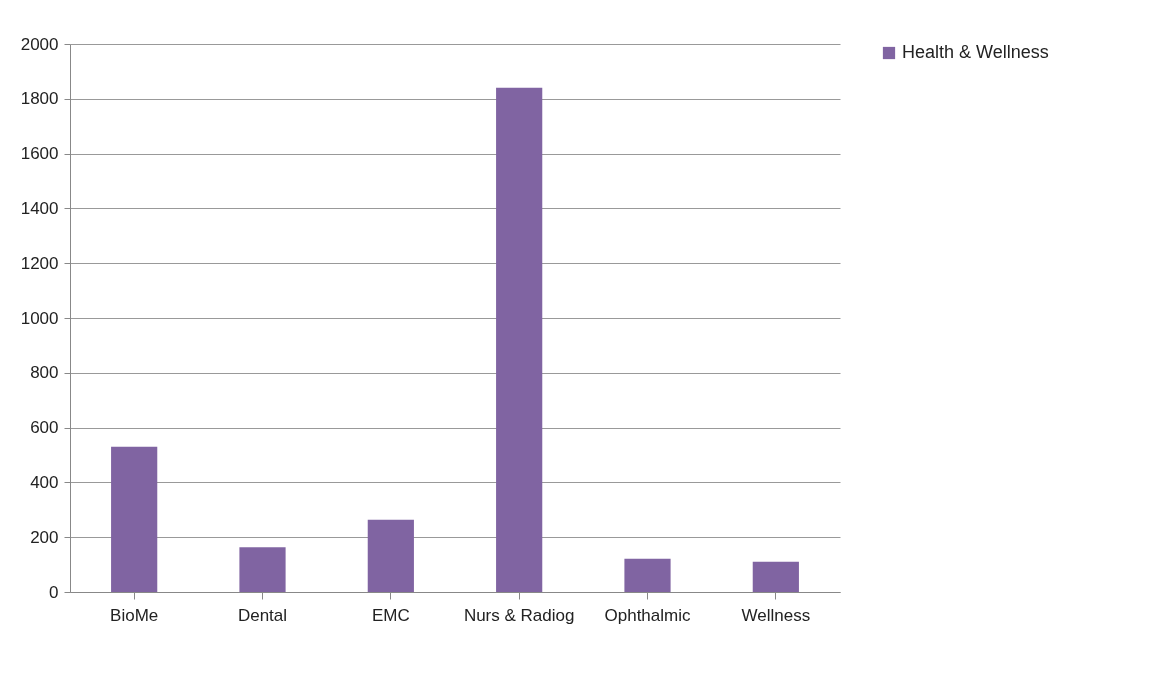 Image resolution: width=1159 pixels, height=681 pixels. What do you see at coordinates (39, 154) in the screenshot?
I see `y-tick-label: 1600` at bounding box center [39, 154].